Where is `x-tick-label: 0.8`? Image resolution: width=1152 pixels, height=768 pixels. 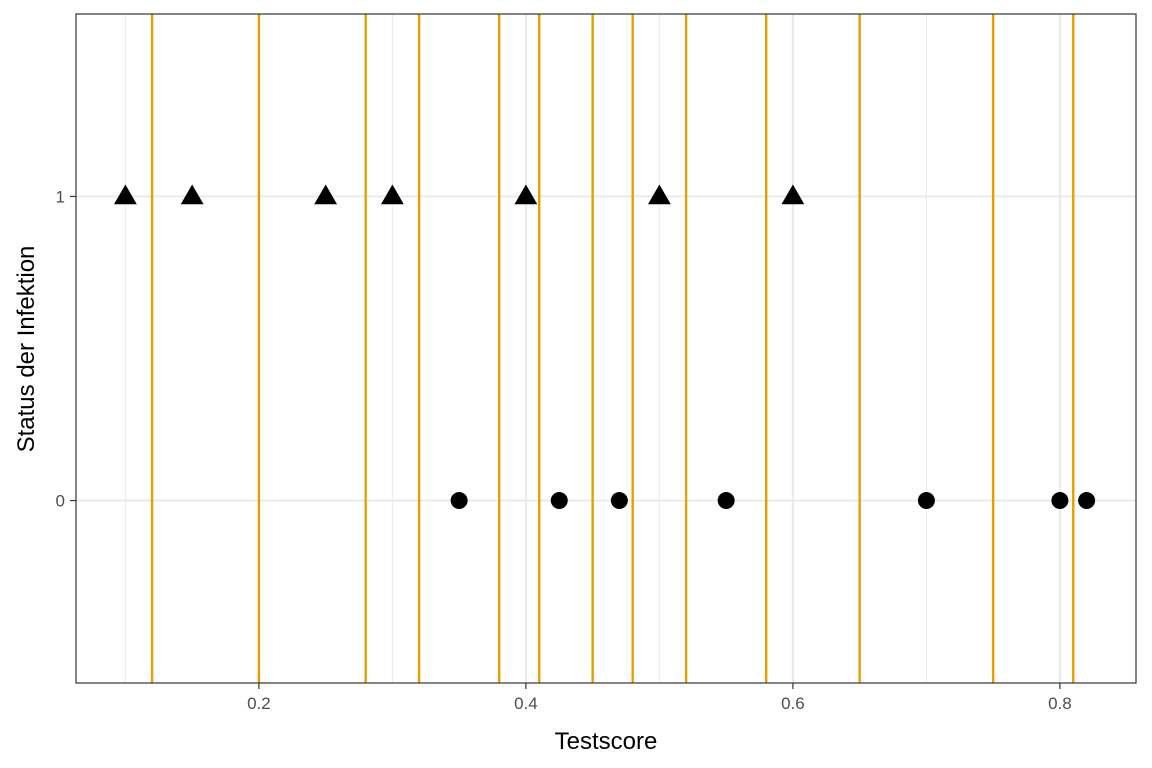
x-tick-label: 0.8 is located at coordinates (1060, 703).